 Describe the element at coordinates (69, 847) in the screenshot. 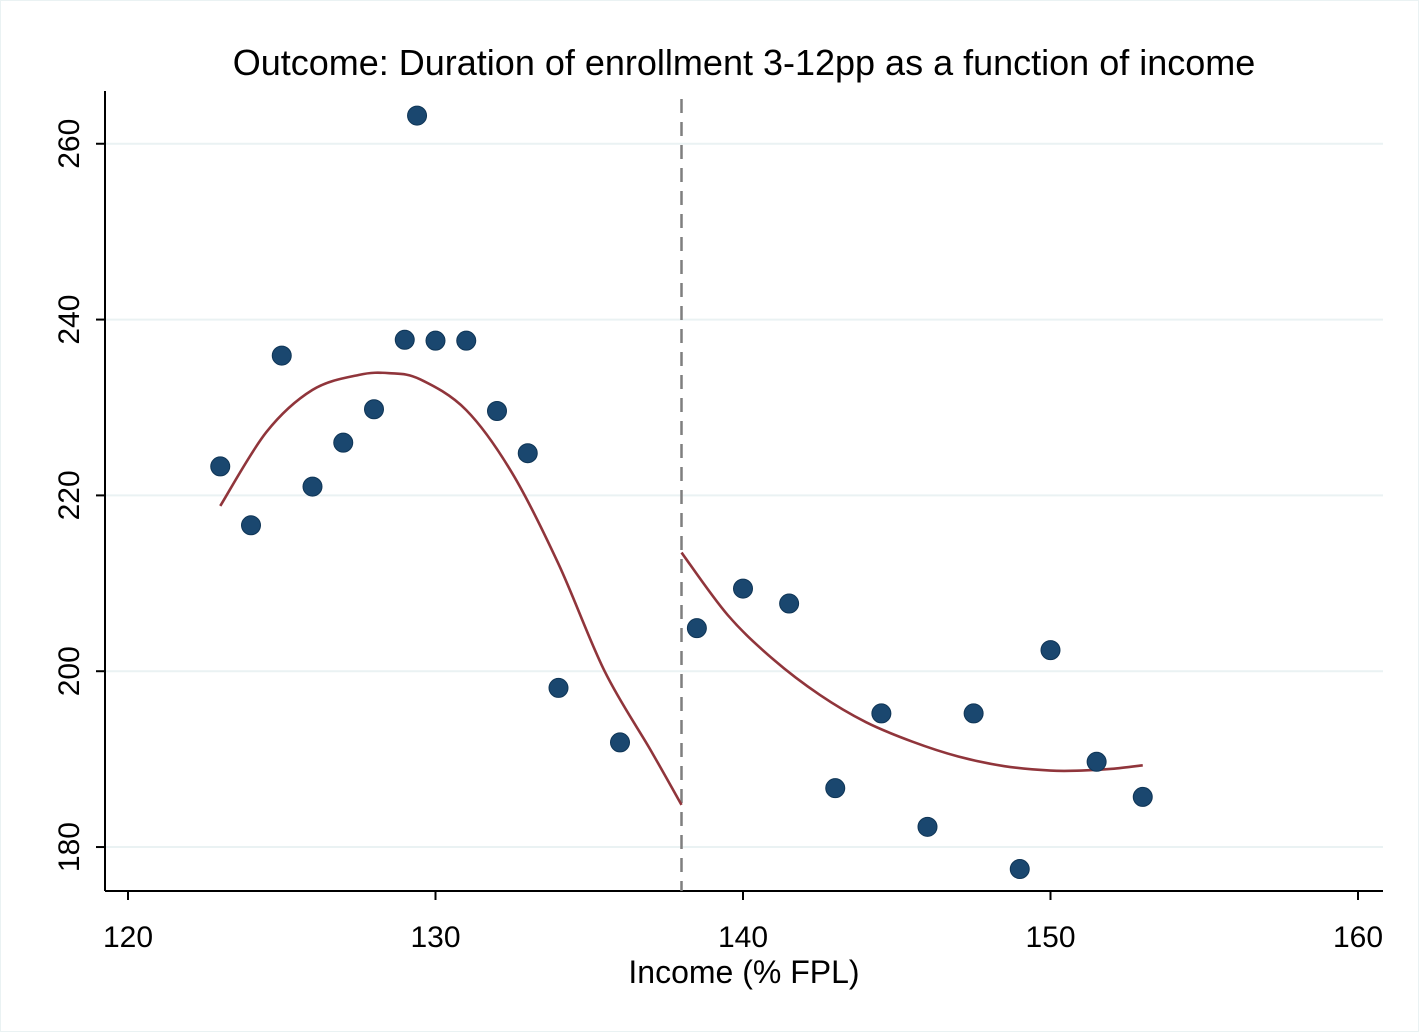

I see `y-tick-label-180: 180` at that location.